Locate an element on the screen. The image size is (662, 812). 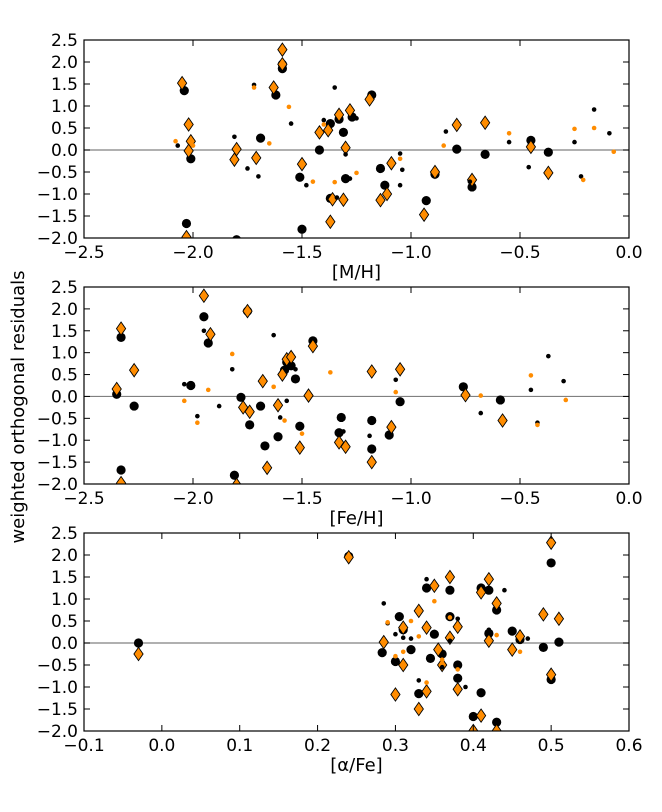
x-tick-label: 0.1 is located at coordinates (239, 746).